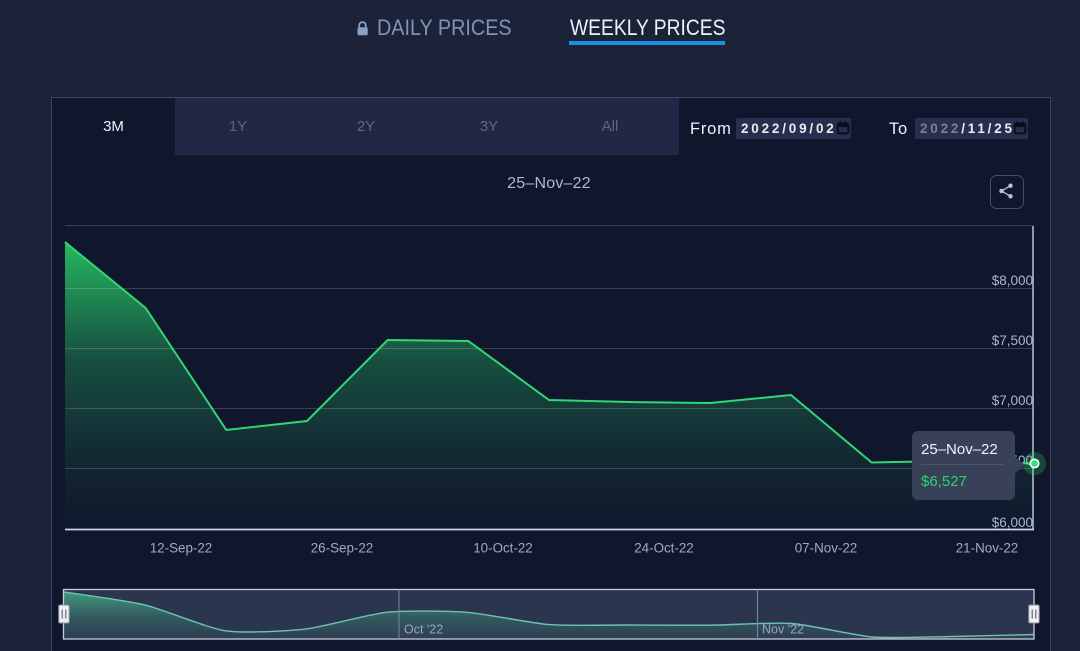 The image size is (1080, 651). What do you see at coordinates (342, 548) in the screenshot?
I see `svg-text: 26-Sep-22` at bounding box center [342, 548].